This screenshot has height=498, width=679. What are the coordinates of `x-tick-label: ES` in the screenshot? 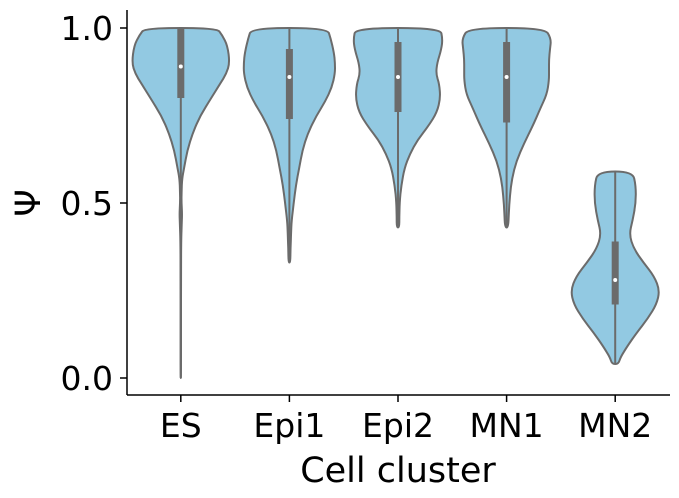 It's located at (181, 425).